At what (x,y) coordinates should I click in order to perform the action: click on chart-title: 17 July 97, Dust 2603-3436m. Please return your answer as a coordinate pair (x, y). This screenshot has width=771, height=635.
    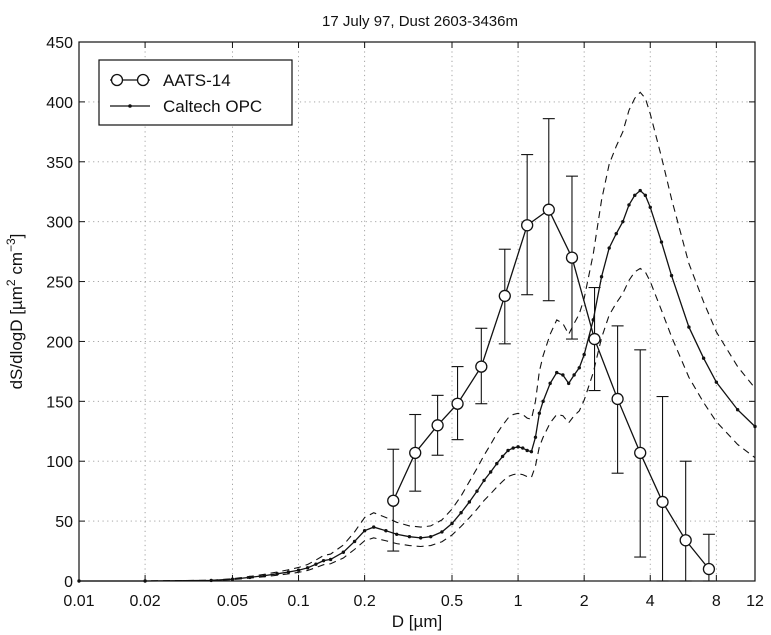
    Looking at the image, I should click on (420, 21).